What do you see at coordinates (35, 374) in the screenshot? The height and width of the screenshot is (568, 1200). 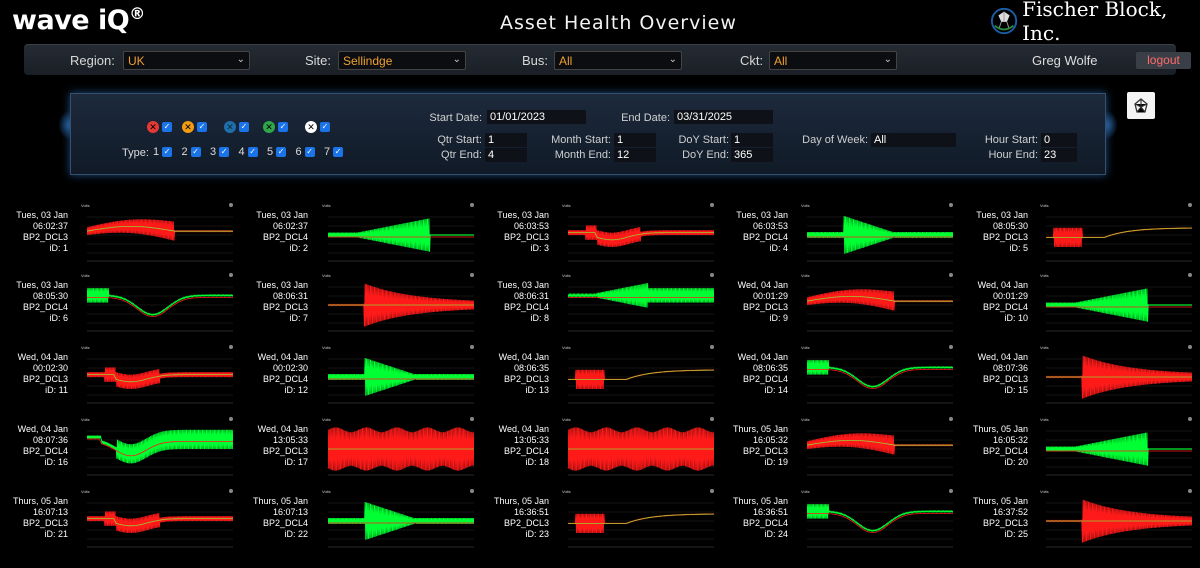 I see `event-card-info: Wed, 04 Jan 00:02:30 BP2_DCL3 iD: 11` at bounding box center [35, 374].